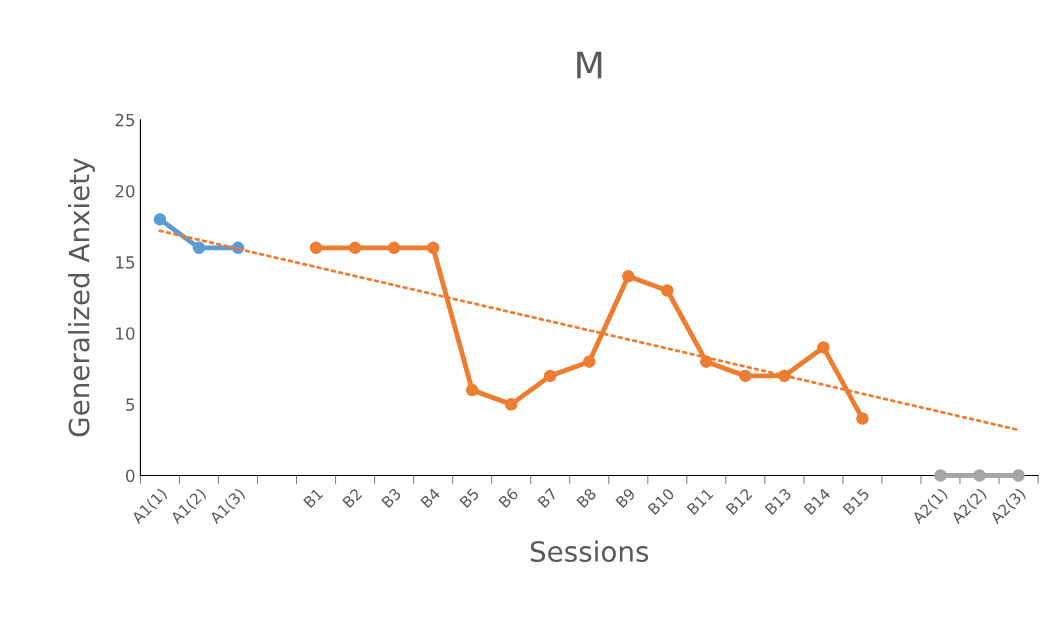  Describe the element at coordinates (130, 404) in the screenshot. I see `y-tick-label: 5` at that location.